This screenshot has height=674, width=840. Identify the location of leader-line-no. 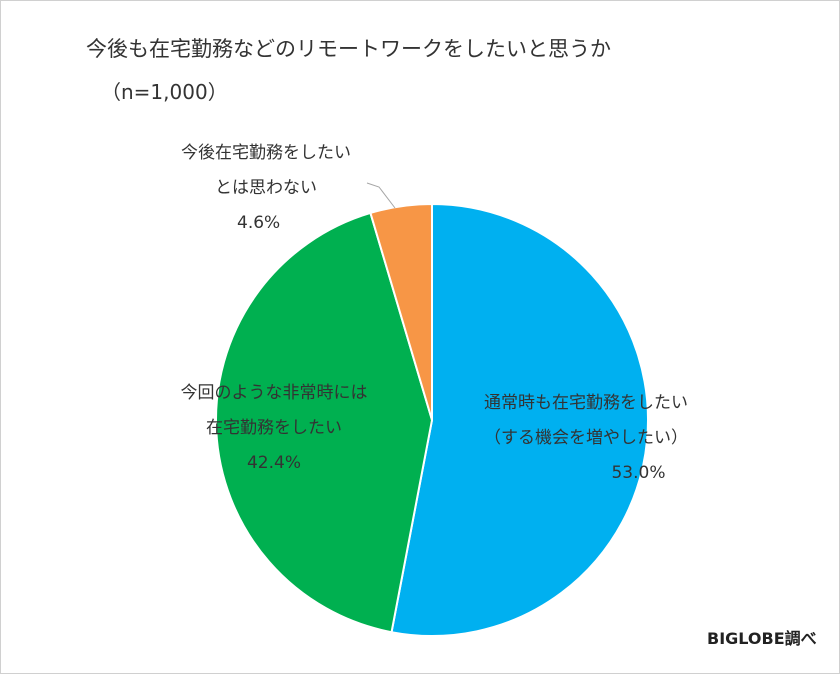
(381, 195).